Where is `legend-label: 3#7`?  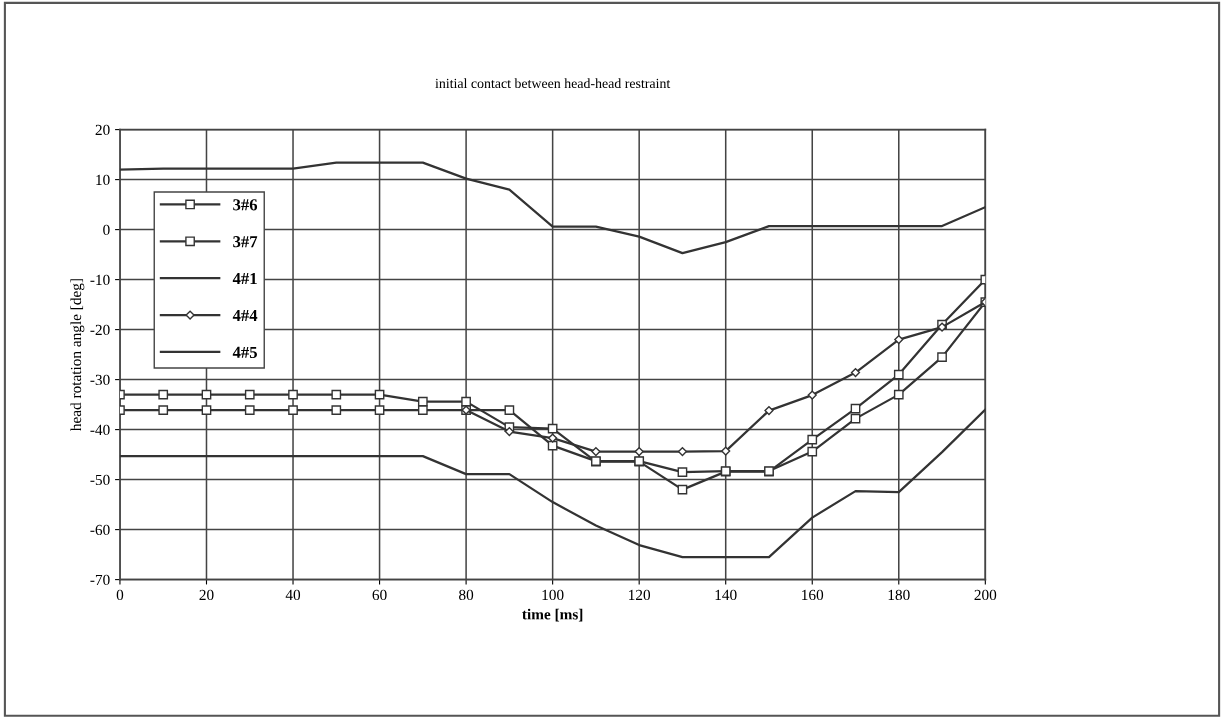 legend-label: 3#7 is located at coordinates (245, 242).